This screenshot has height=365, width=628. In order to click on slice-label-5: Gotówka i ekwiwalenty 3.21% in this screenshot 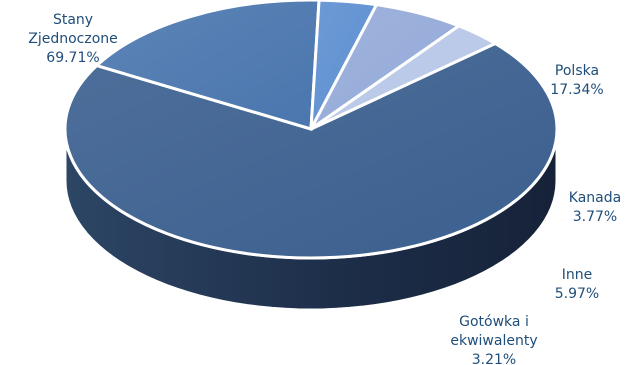, I will do `click(493, 339)`.